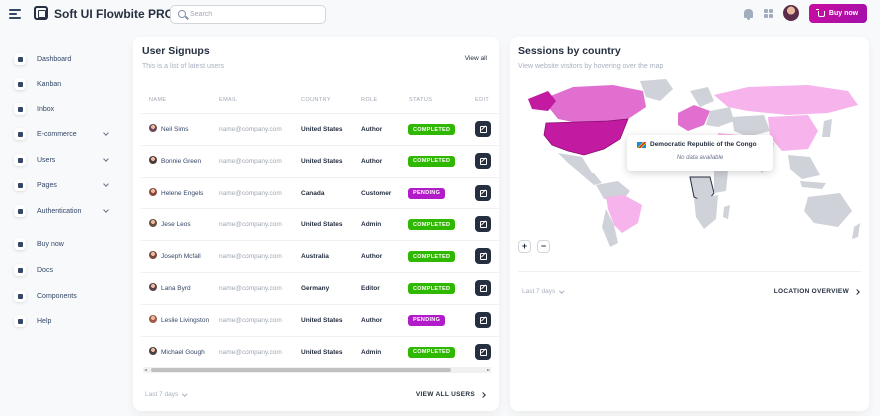 The image size is (880, 416). I want to click on user-avatar, so click(791, 13).